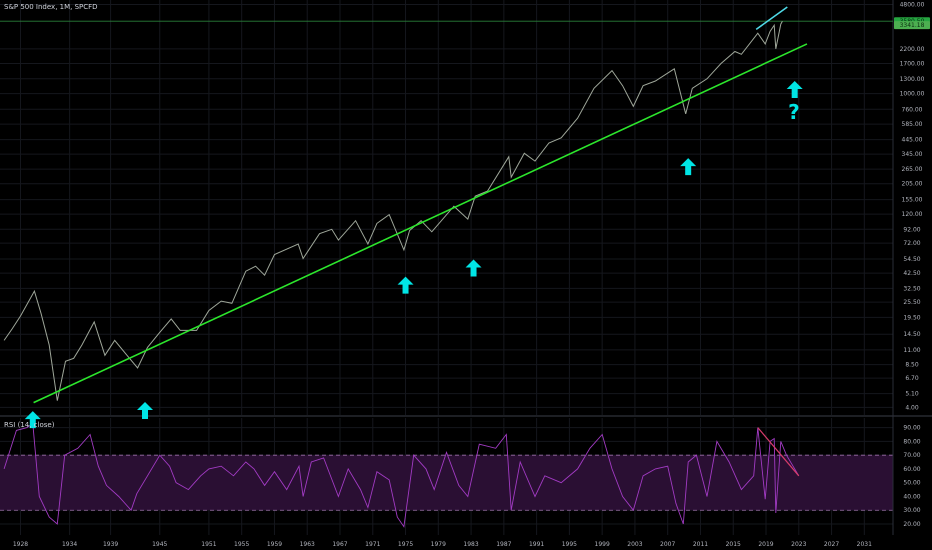  Describe the element at coordinates (912, 49) in the screenshot. I see `price-tick-label: 2200.00` at that location.